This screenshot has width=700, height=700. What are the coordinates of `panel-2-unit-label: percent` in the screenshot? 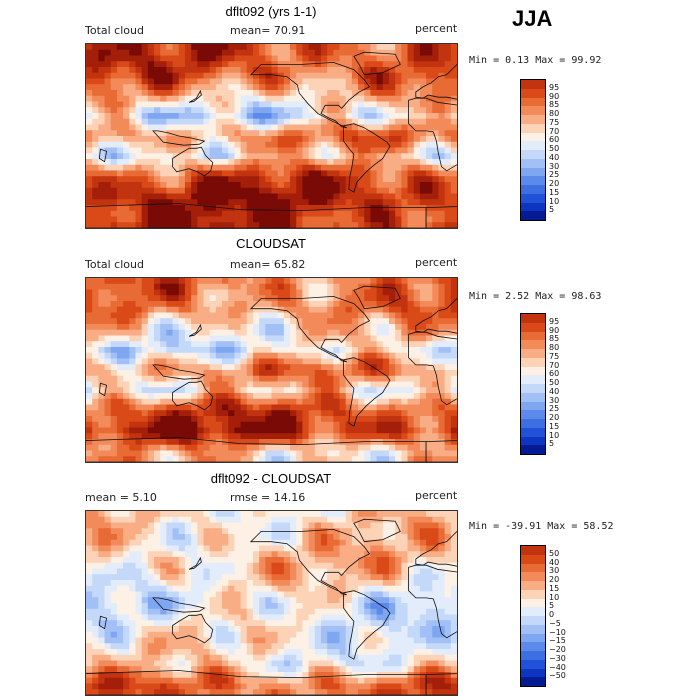 It's located at (436, 262).